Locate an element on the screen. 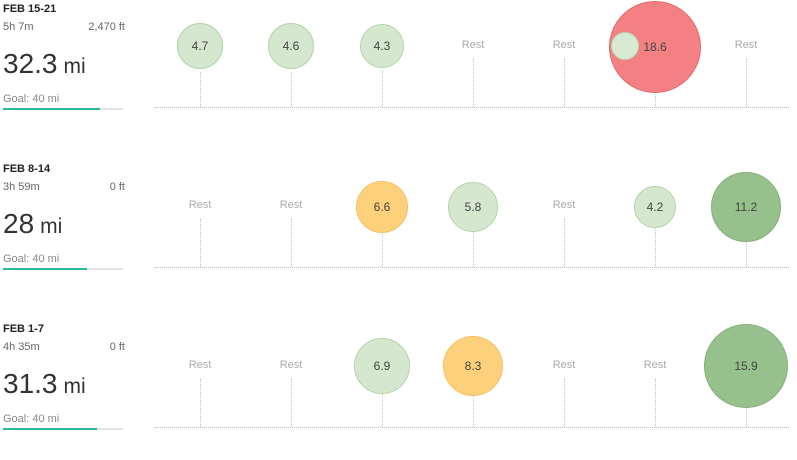 Image resolution: width=797 pixels, height=460 pixels. activity-bubble: 5.8 is located at coordinates (473, 207).